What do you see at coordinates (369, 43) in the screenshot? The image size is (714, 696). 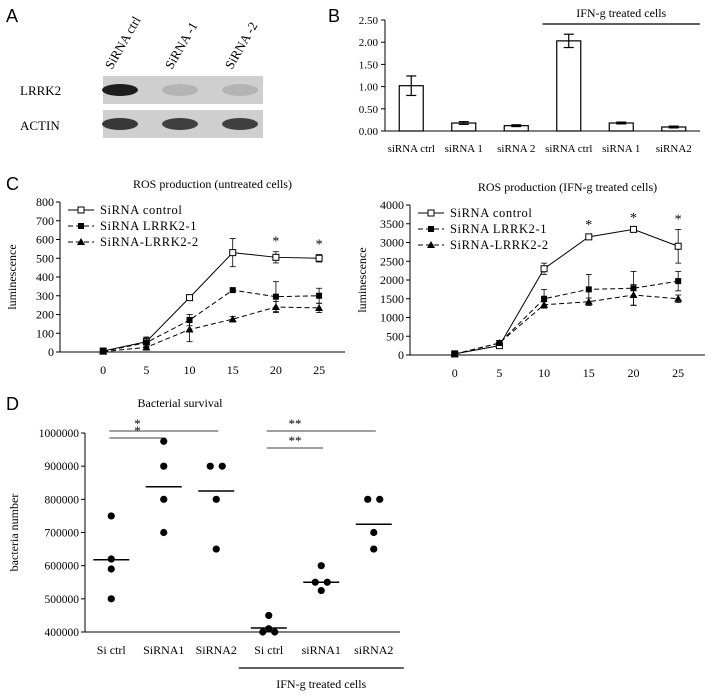 I see `y-tick-label: 2.00` at bounding box center [369, 43].